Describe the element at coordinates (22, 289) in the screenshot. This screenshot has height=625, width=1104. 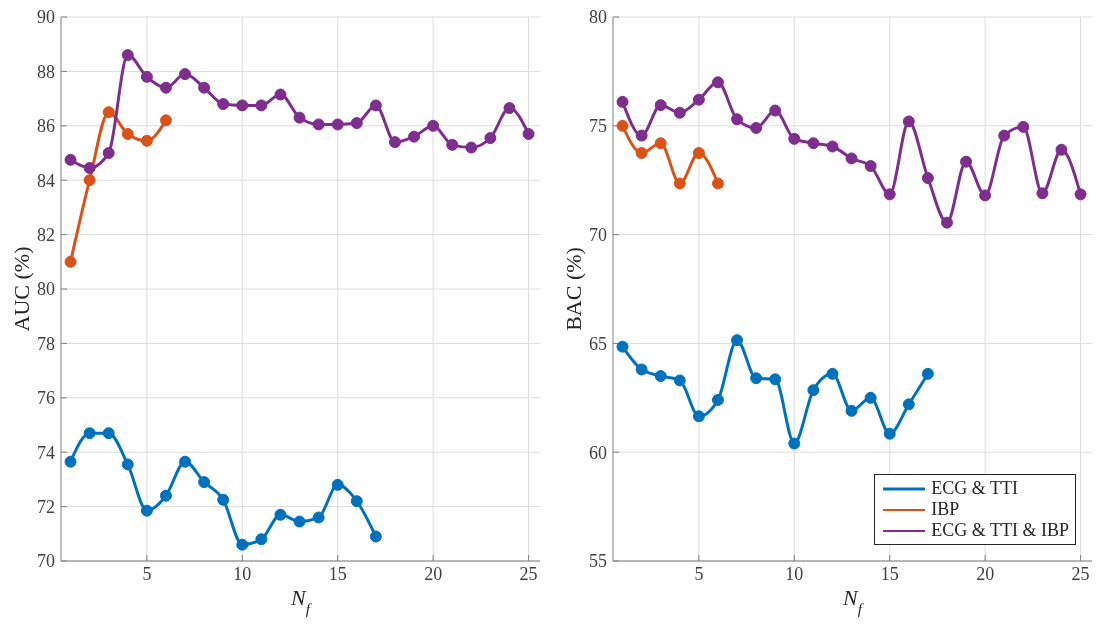
I see `y-axis-title: AUC (%)` at that location.